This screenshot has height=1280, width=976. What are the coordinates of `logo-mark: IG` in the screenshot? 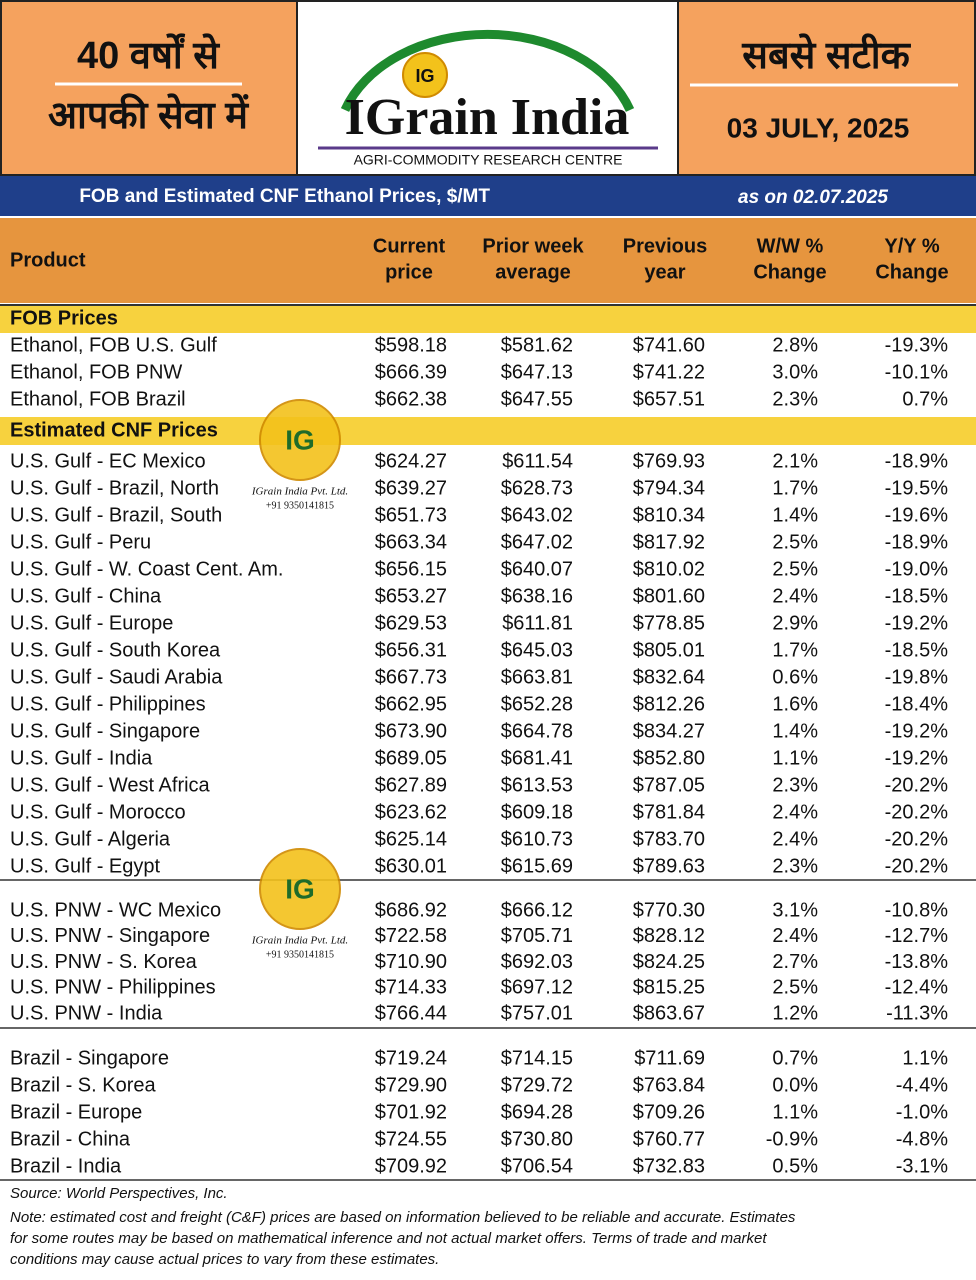 It's located at (424, 76).